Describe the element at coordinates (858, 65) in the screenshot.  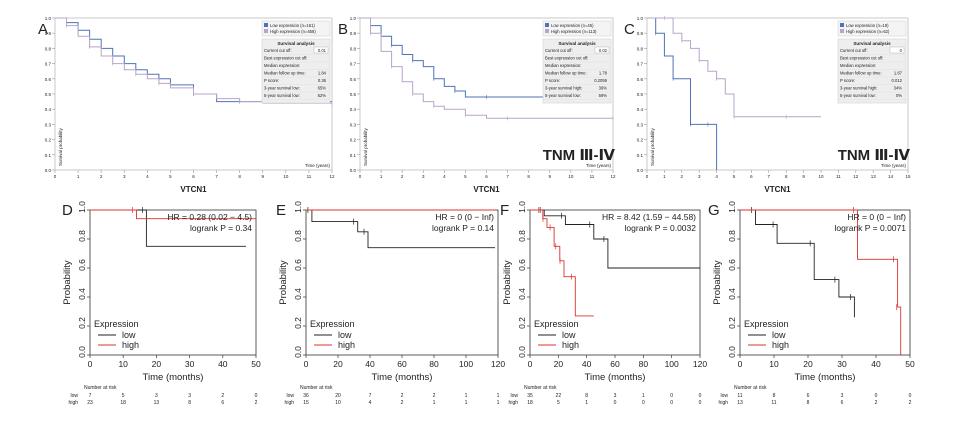
I see `survival-table-key: Median expression:` at that location.